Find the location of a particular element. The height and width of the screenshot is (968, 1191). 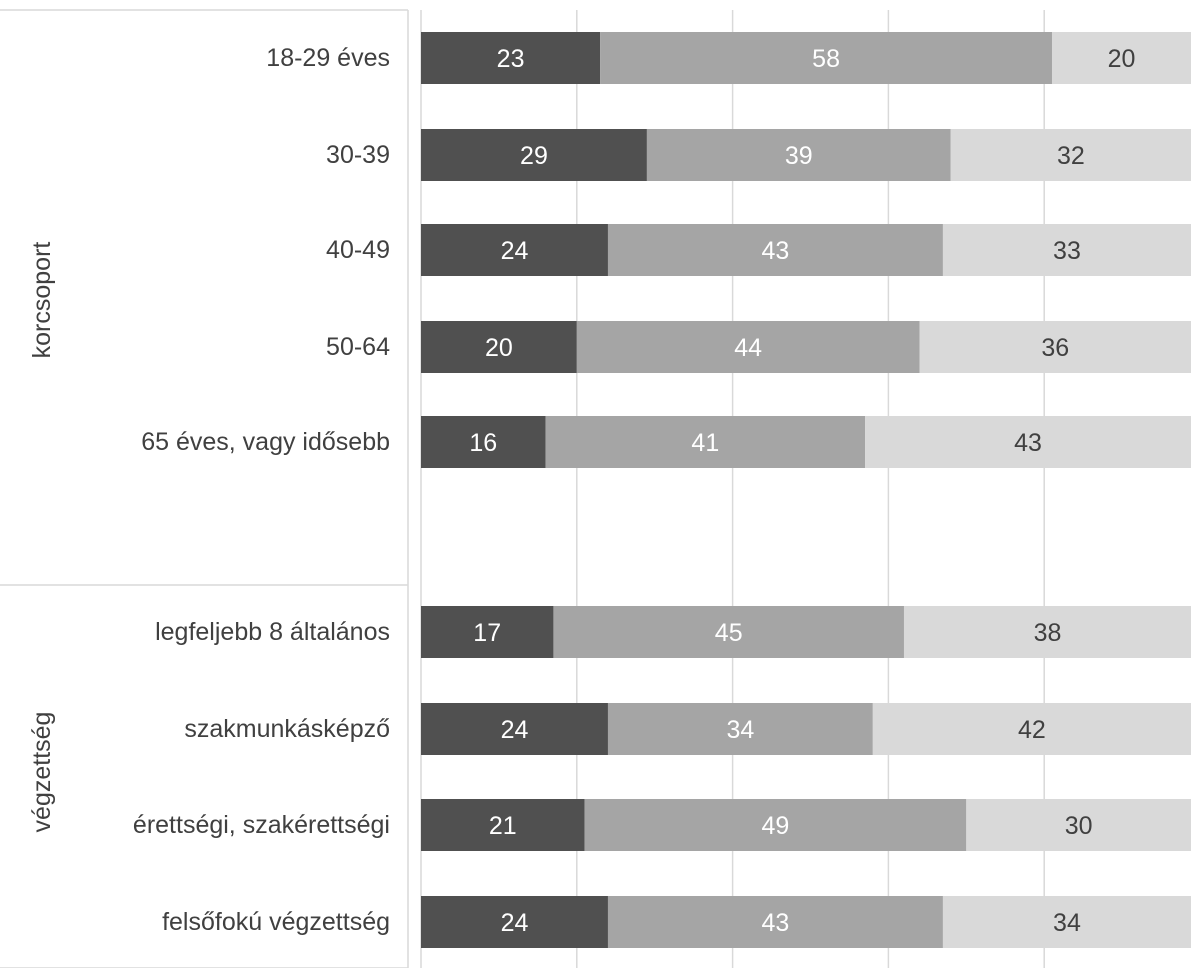

category-label: szakmunkásképző is located at coordinates (287, 729).